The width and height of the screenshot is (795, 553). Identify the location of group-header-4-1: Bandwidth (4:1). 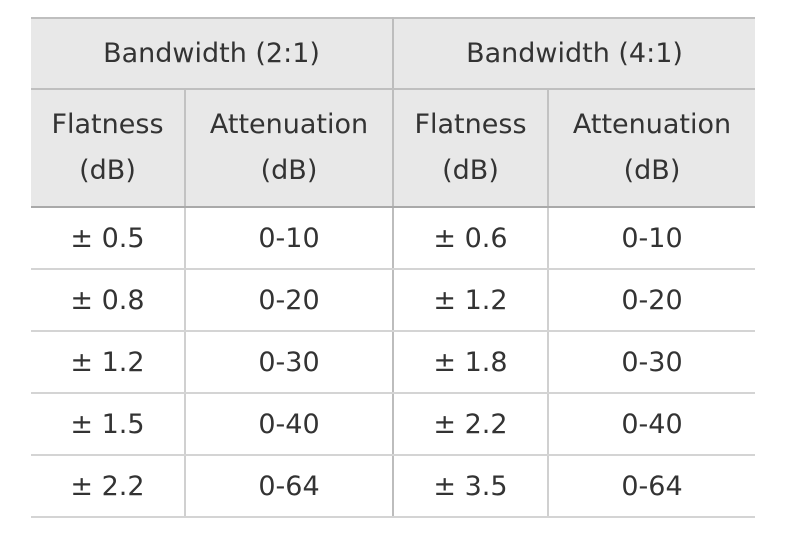
(574, 53).